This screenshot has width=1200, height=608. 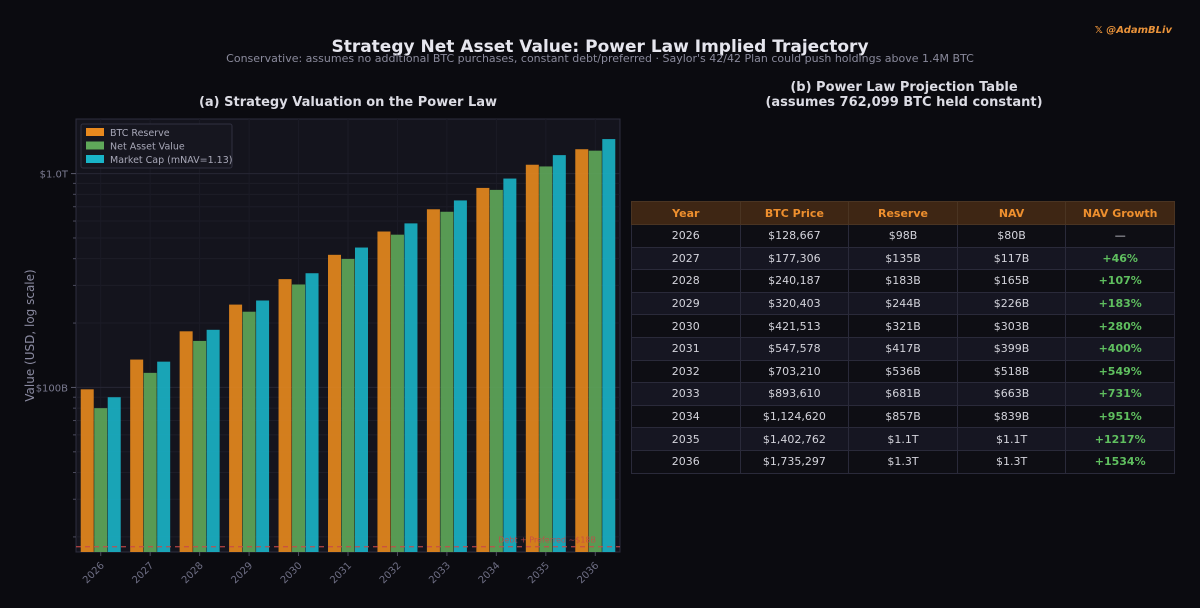 I want to click on cell-year: 2027, so click(x=686, y=258).